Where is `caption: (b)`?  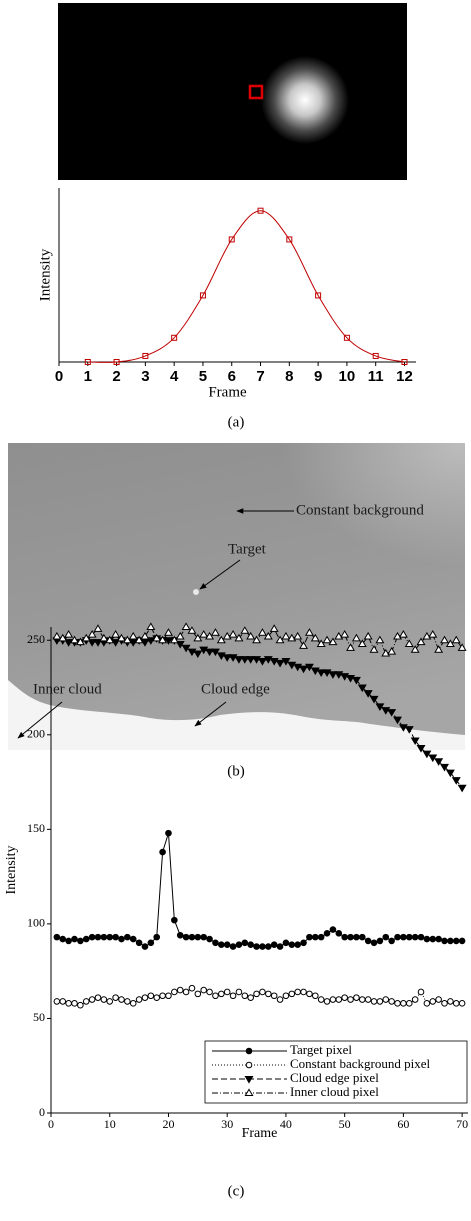
caption: (b) is located at coordinates (236, 771).